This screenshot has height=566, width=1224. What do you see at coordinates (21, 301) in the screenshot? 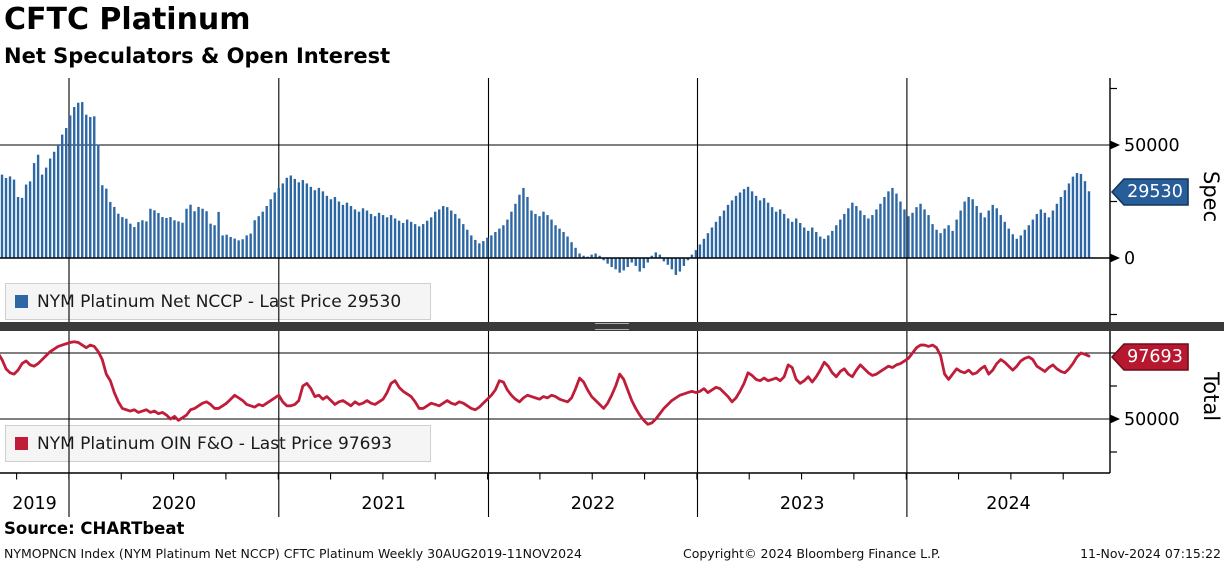
I see `blue-series-swatch-icon` at bounding box center [21, 301].